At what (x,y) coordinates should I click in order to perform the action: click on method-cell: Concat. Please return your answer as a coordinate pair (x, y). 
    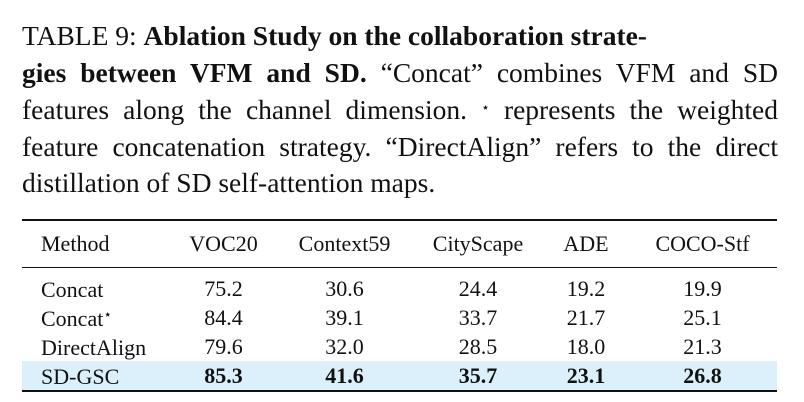
    Looking at the image, I should click on (72, 289).